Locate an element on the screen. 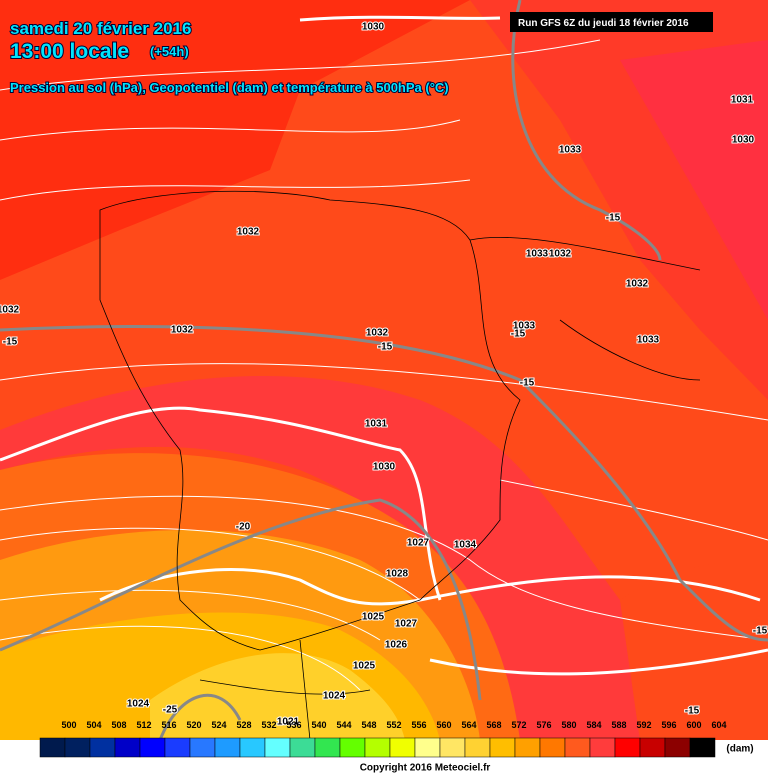  temperature-label: -25 is located at coordinates (170, 710).